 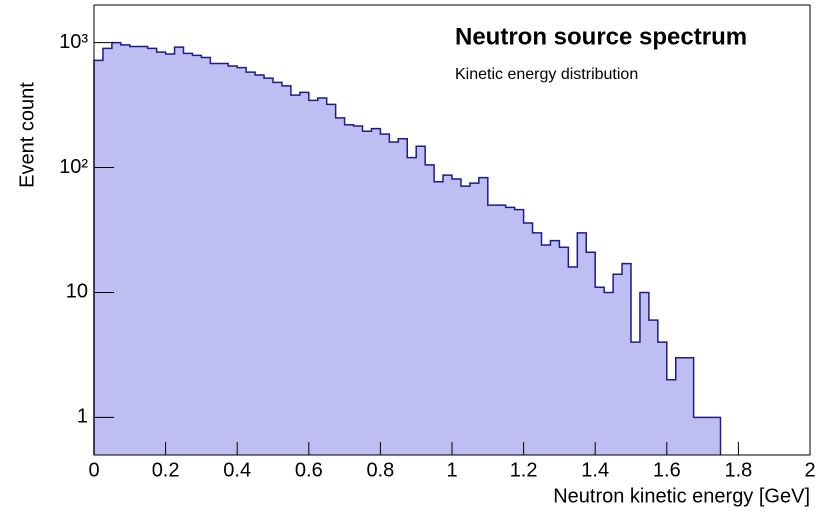 What do you see at coordinates (380, 470) in the screenshot?
I see `x-tick-label: 0.8` at bounding box center [380, 470].